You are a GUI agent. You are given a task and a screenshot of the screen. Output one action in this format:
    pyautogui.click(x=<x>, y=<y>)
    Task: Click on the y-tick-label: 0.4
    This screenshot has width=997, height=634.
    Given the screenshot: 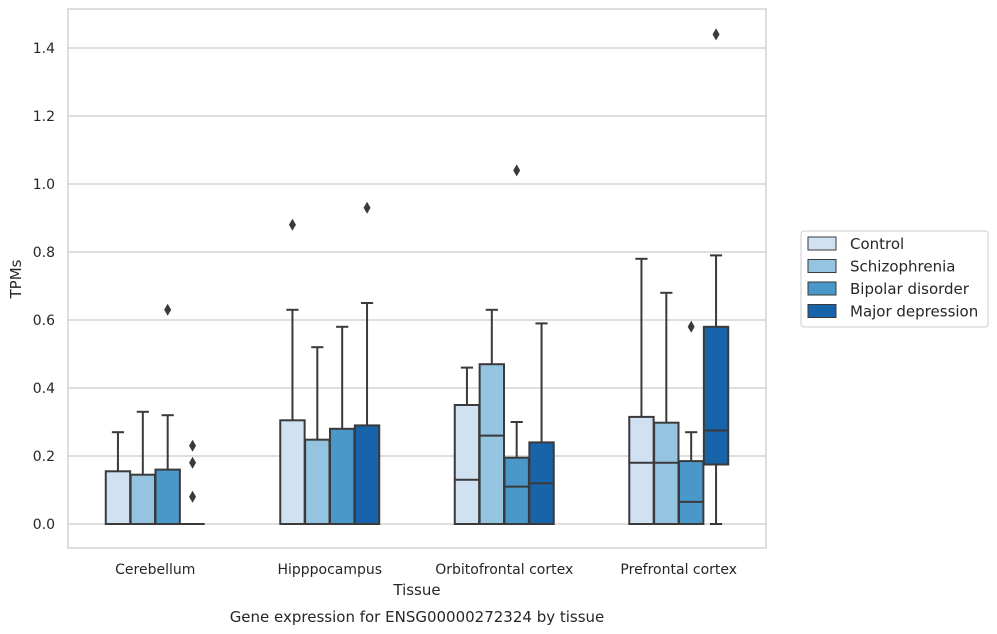 What is the action you would take?
    pyautogui.click(x=44, y=389)
    